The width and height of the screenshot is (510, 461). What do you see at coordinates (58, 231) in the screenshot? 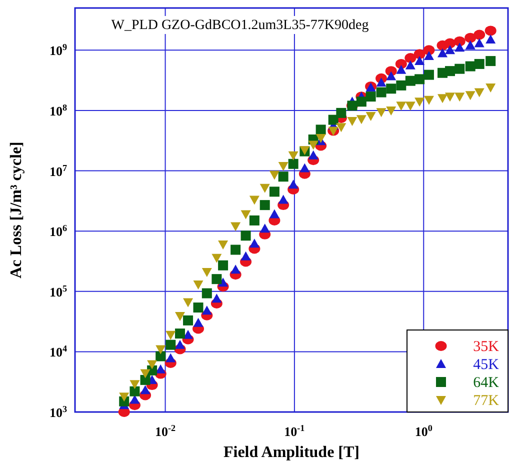
I see `y-tick-label: 10$^{6}$` at bounding box center [58, 231].